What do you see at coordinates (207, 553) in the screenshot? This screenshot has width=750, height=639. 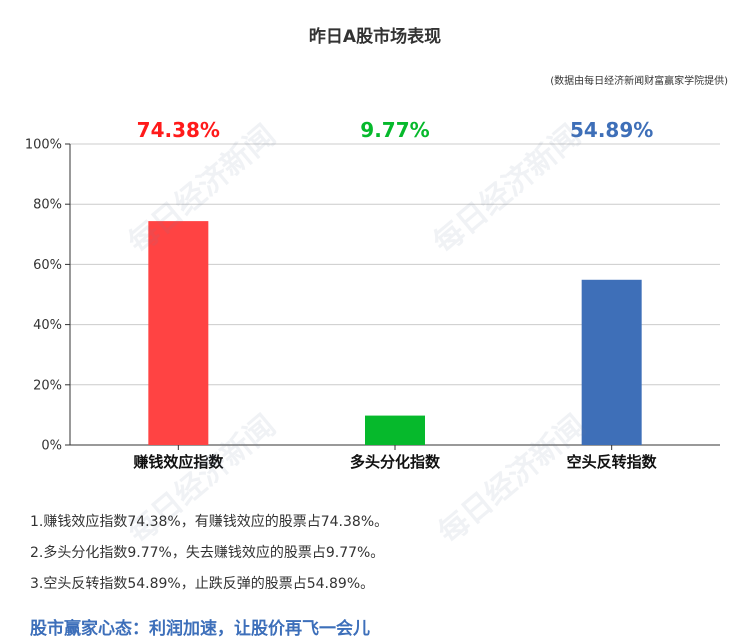 I see `note-item: 2.多头分化指数9.77%，失去赚钱效应的股票占9.77%。` at bounding box center [207, 553].